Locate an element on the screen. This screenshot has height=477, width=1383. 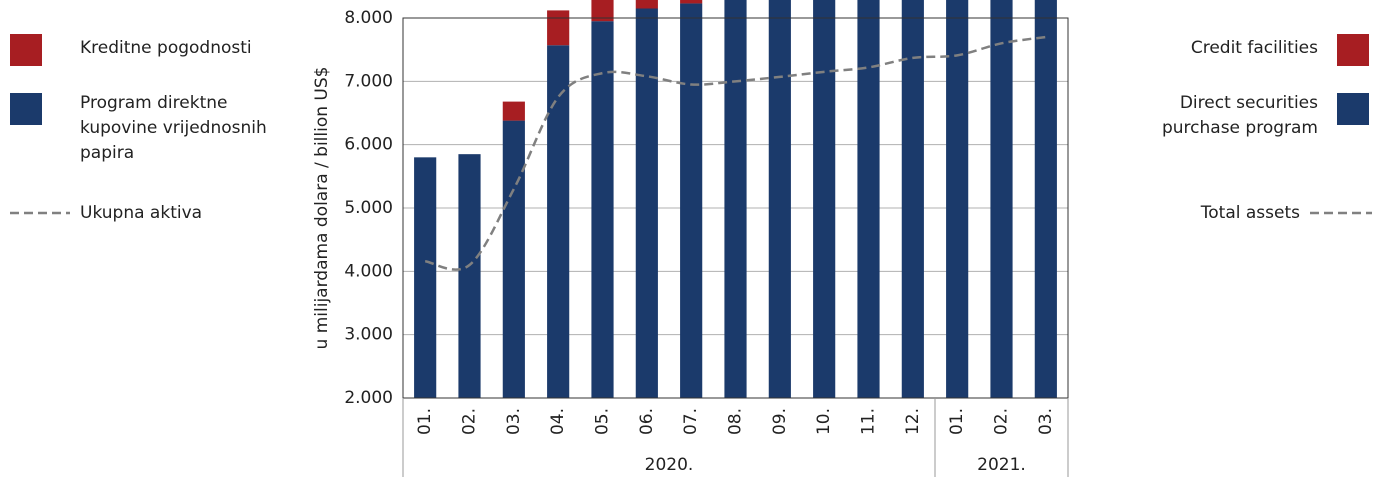
x-tick-label: 09. is located at coordinates (780, 421).